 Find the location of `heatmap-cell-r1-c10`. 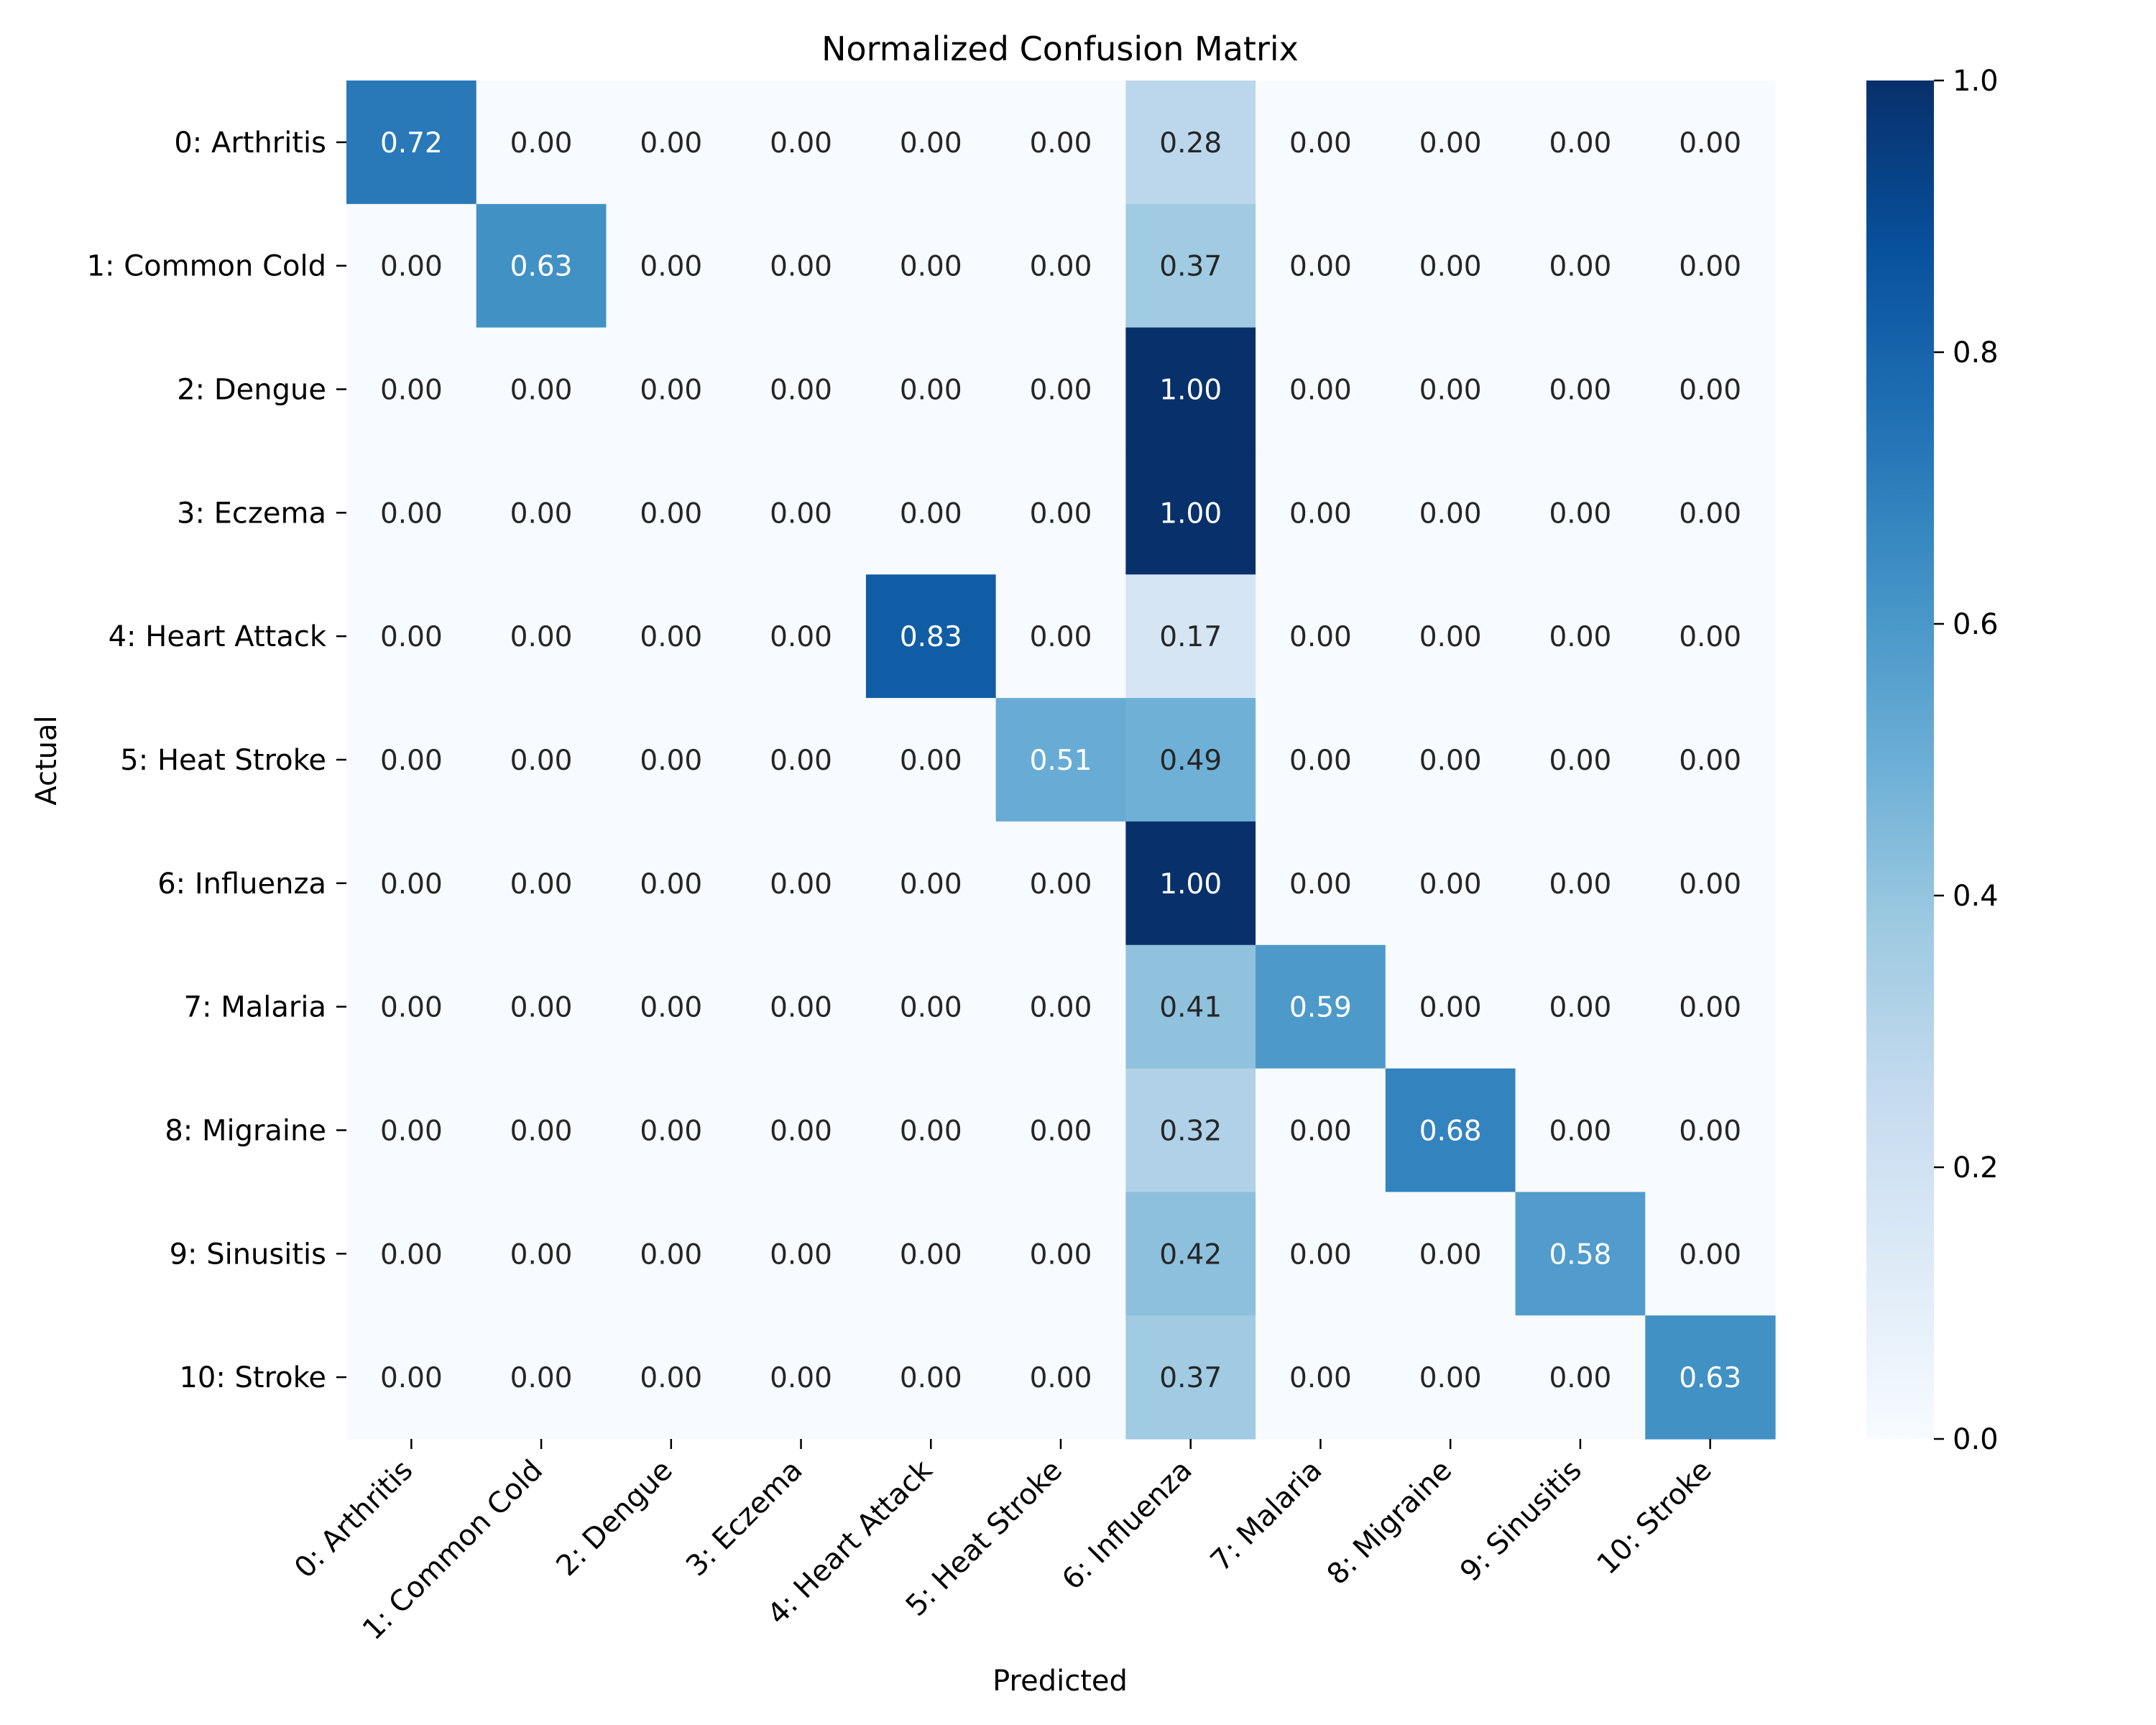

heatmap-cell-r1-c10 is located at coordinates (1711, 265).